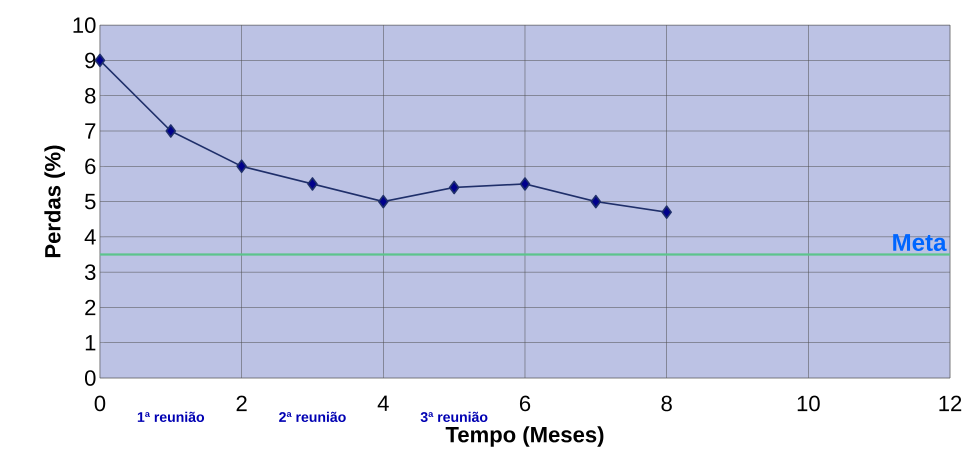 Image resolution: width=968 pixels, height=475 pixels. Describe the element at coordinates (54, 202) in the screenshot. I see `y-axis-title: Perdas (%)` at that location.